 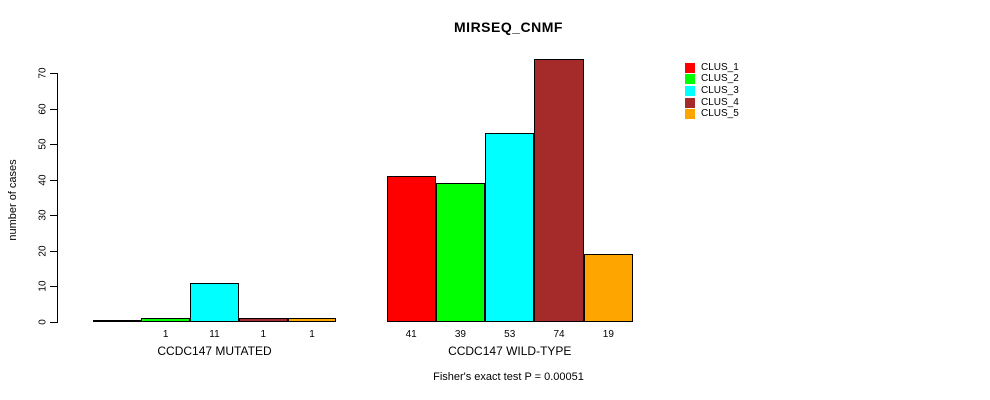 I want to click on y-tick-label: 0, so click(x=43, y=322).